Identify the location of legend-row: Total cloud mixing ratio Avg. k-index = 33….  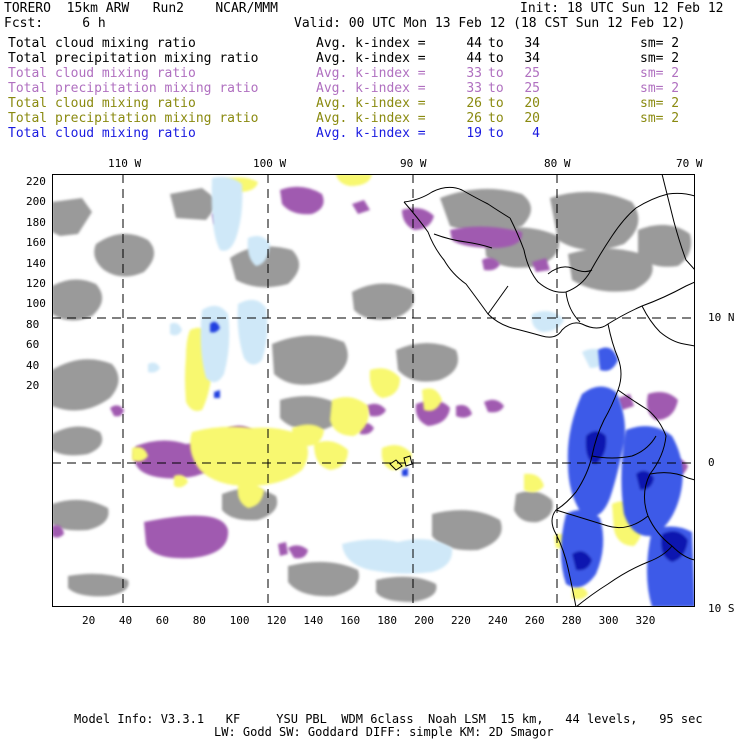
(370, 73).